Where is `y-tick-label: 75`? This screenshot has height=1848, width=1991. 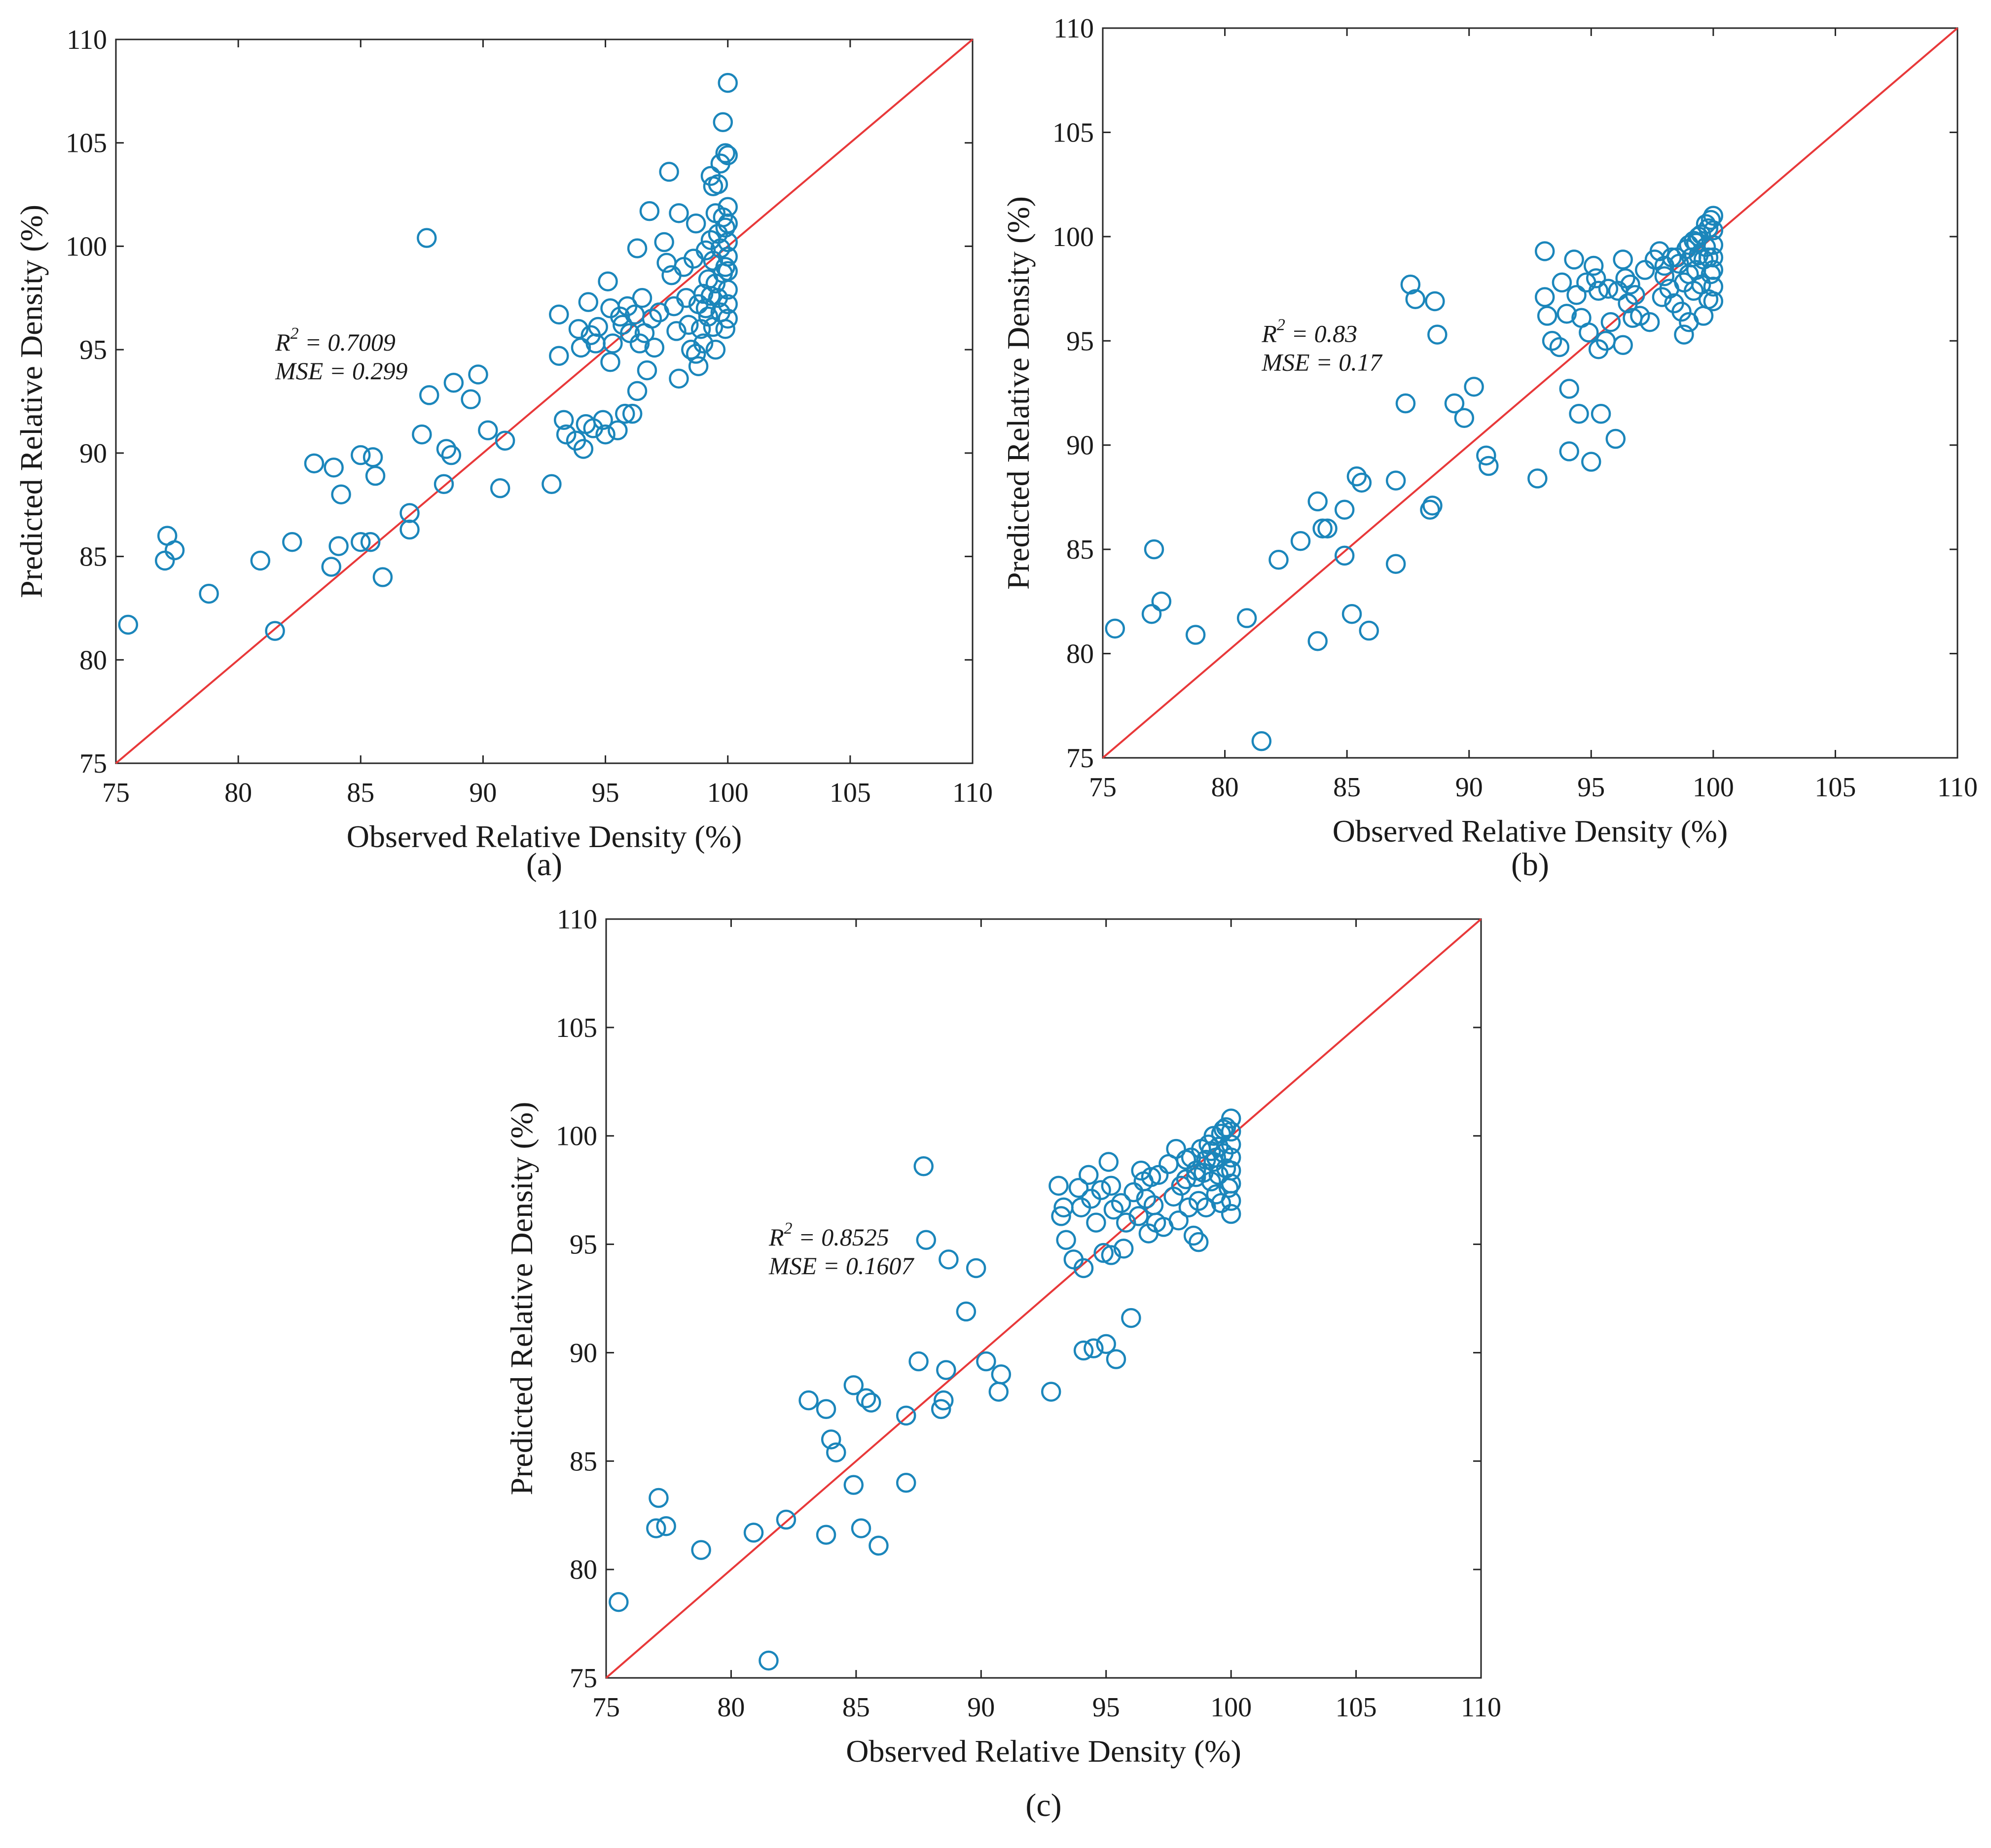 y-tick-label: 75 is located at coordinates (583, 1678).